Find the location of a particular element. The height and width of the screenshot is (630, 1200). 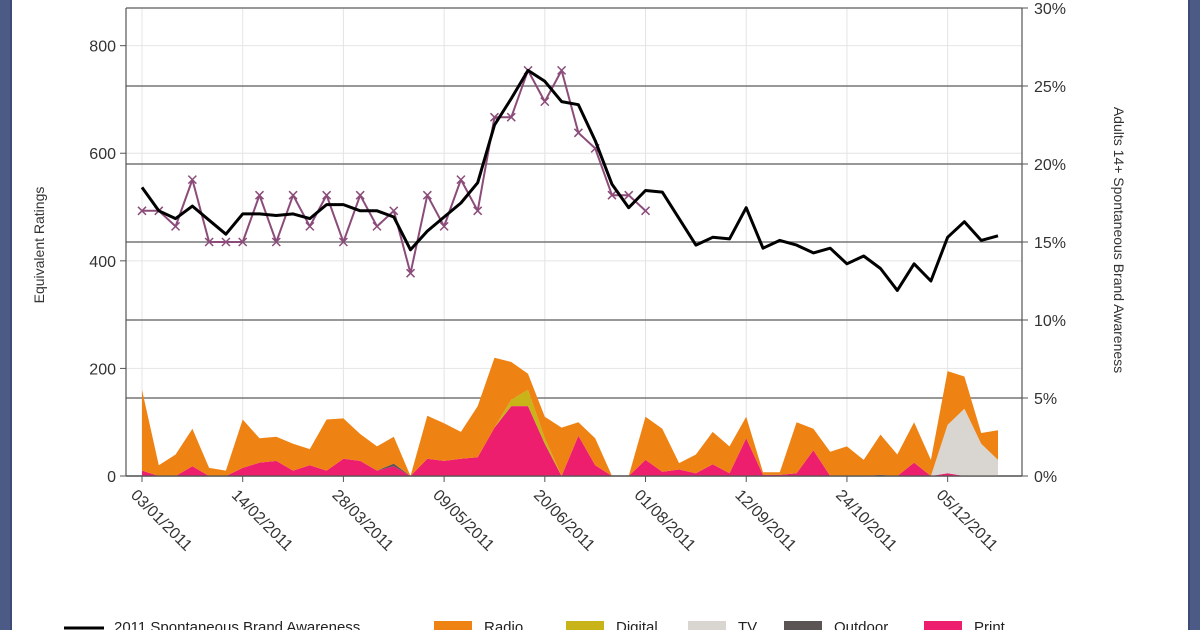

y-left-tick-label: 600 is located at coordinates (102, 154).